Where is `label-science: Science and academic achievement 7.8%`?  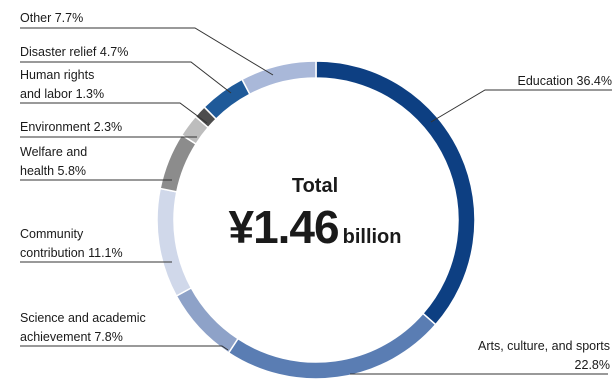
label-science: Science and academic achievement 7.8% is located at coordinates (83, 328).